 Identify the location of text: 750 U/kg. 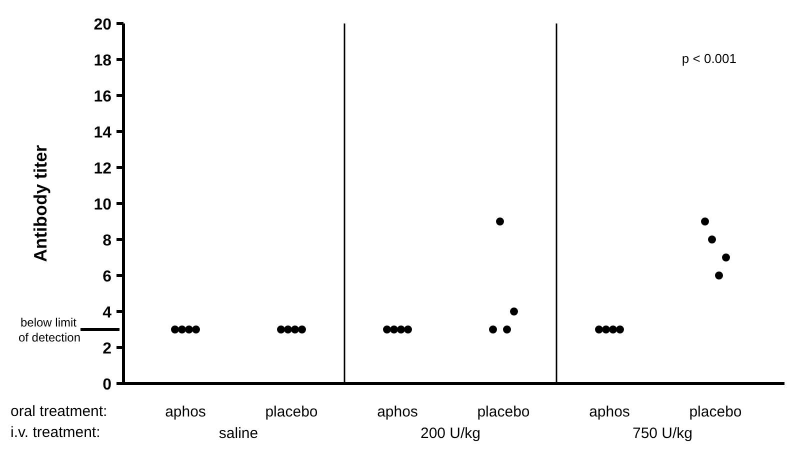
(662, 433).